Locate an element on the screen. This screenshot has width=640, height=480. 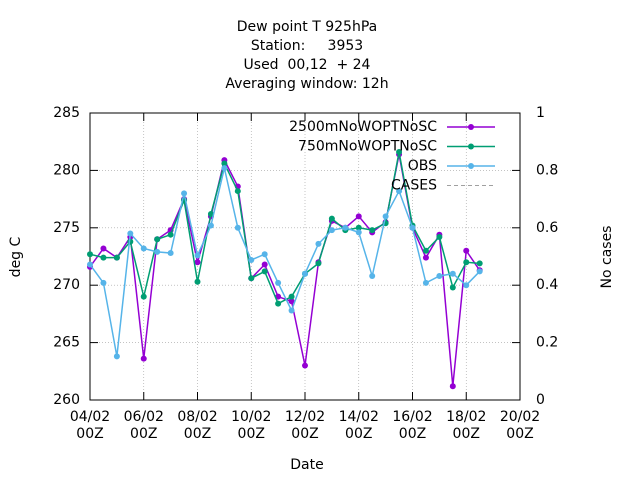
chart-title: Station: 3953 is located at coordinates (307, 46).